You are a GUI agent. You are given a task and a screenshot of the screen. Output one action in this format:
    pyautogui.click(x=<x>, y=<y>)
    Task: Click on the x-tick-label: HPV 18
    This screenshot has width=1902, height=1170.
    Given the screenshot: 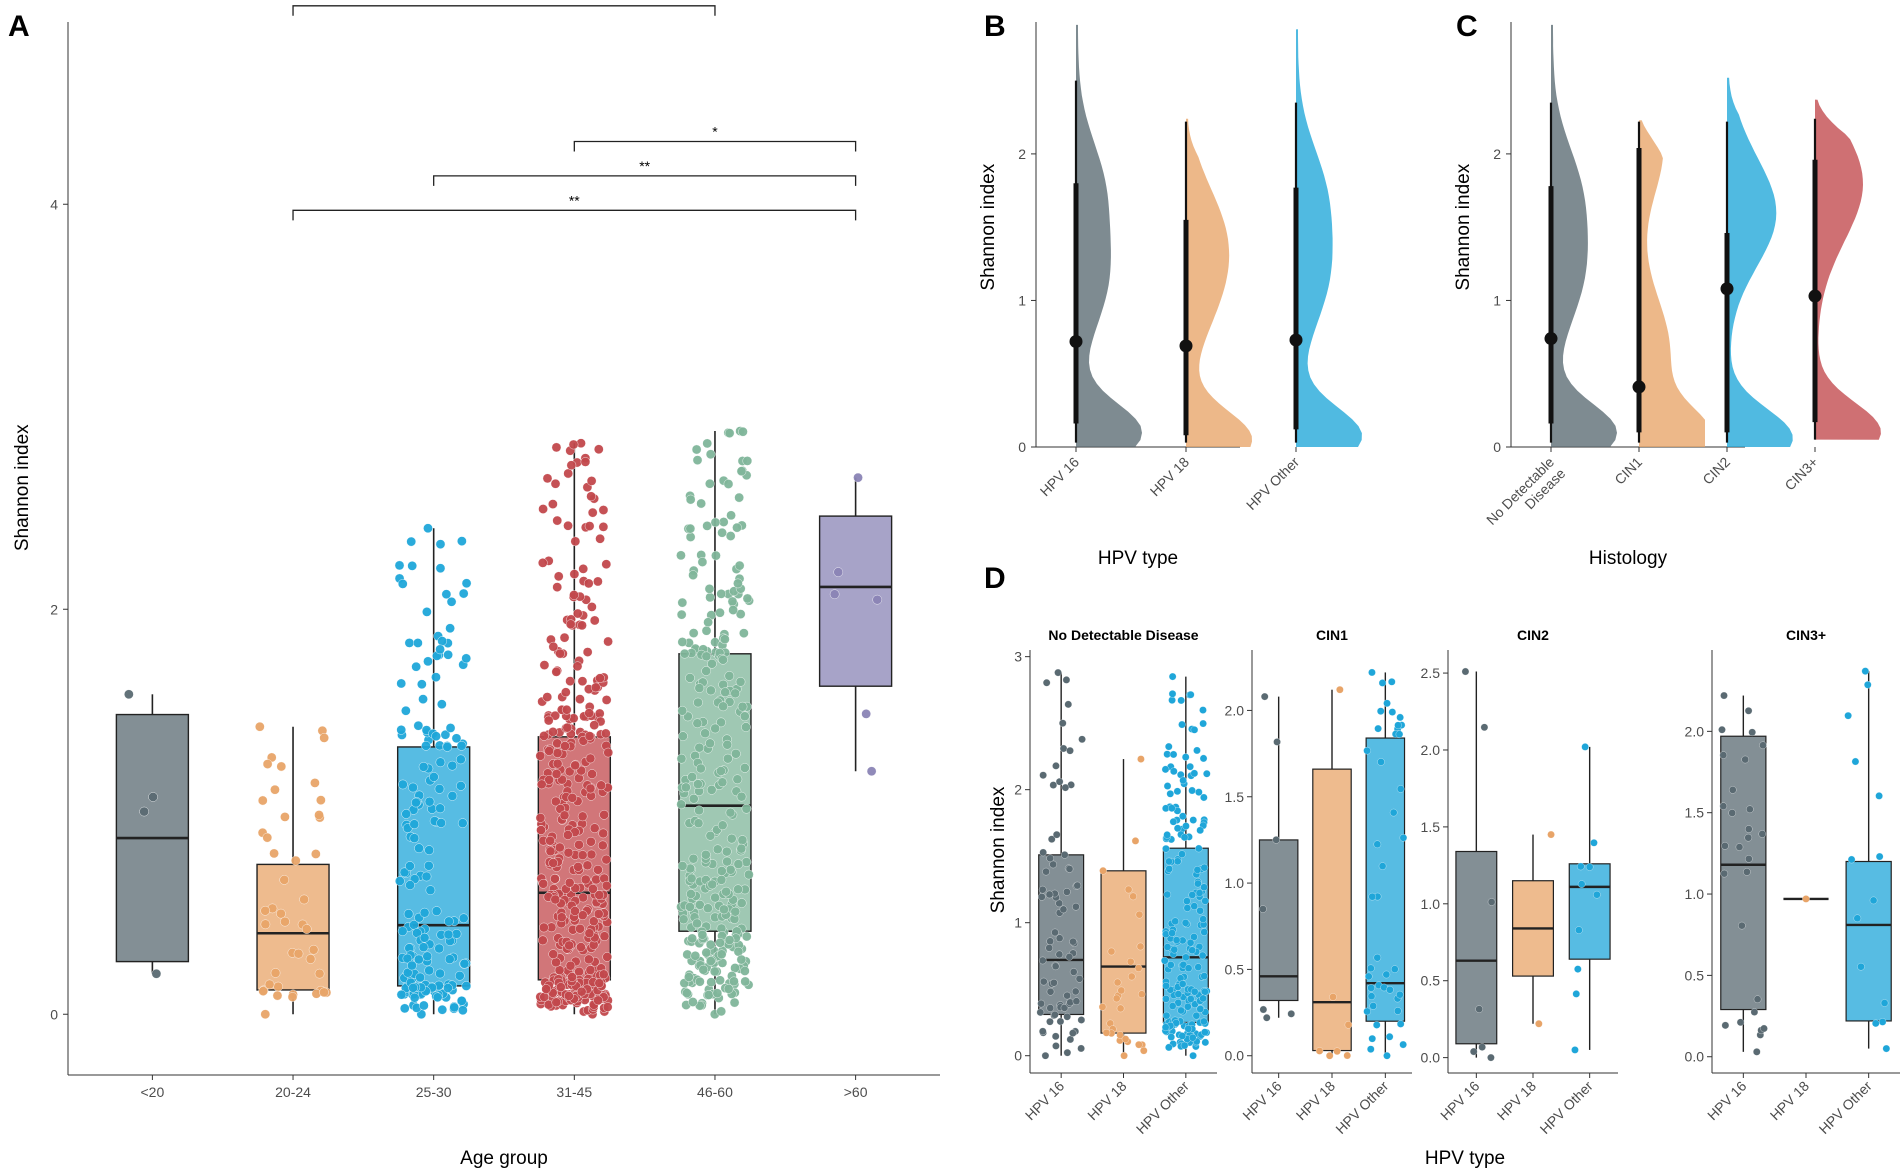 What is the action you would take?
    pyautogui.click(x=1316, y=1101)
    